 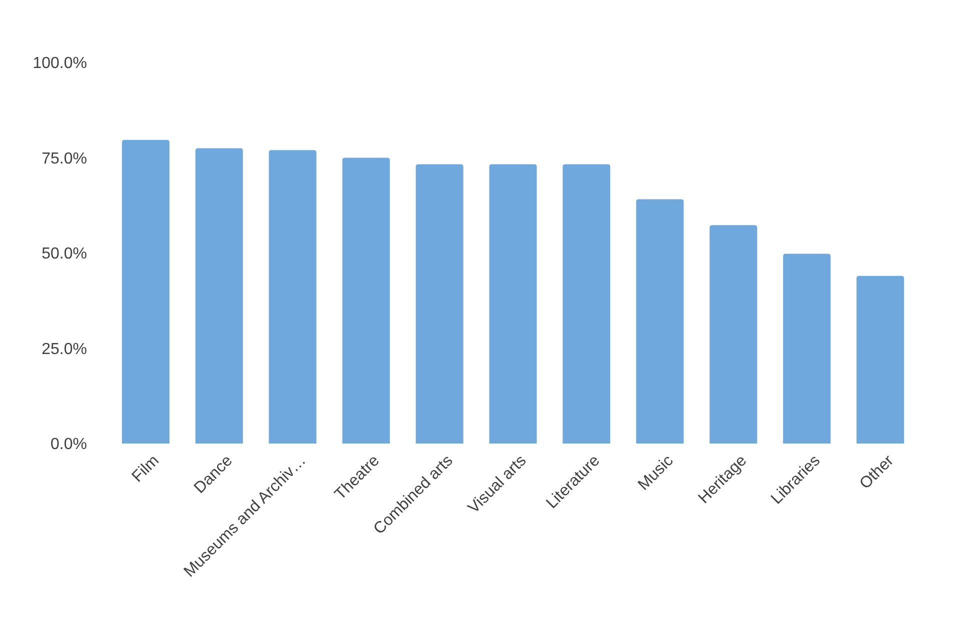 What do you see at coordinates (59, 63) in the screenshot?
I see `y-tick-label: 100.0%` at bounding box center [59, 63].